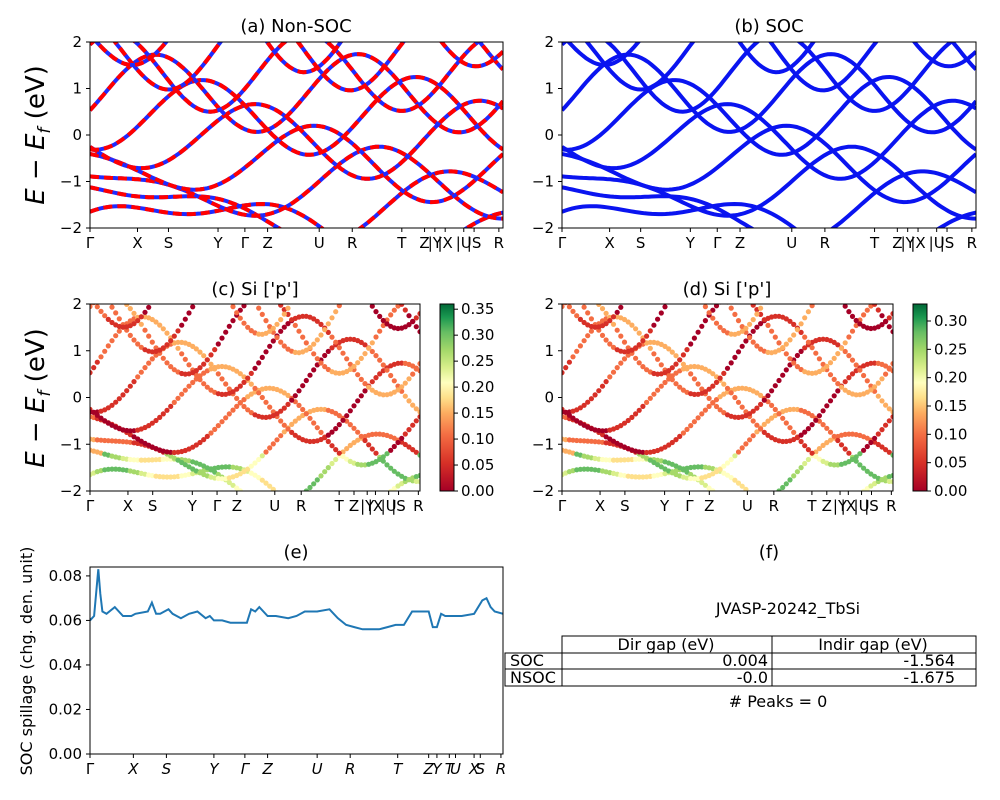  I want to click on band-line, so click(769, 93).